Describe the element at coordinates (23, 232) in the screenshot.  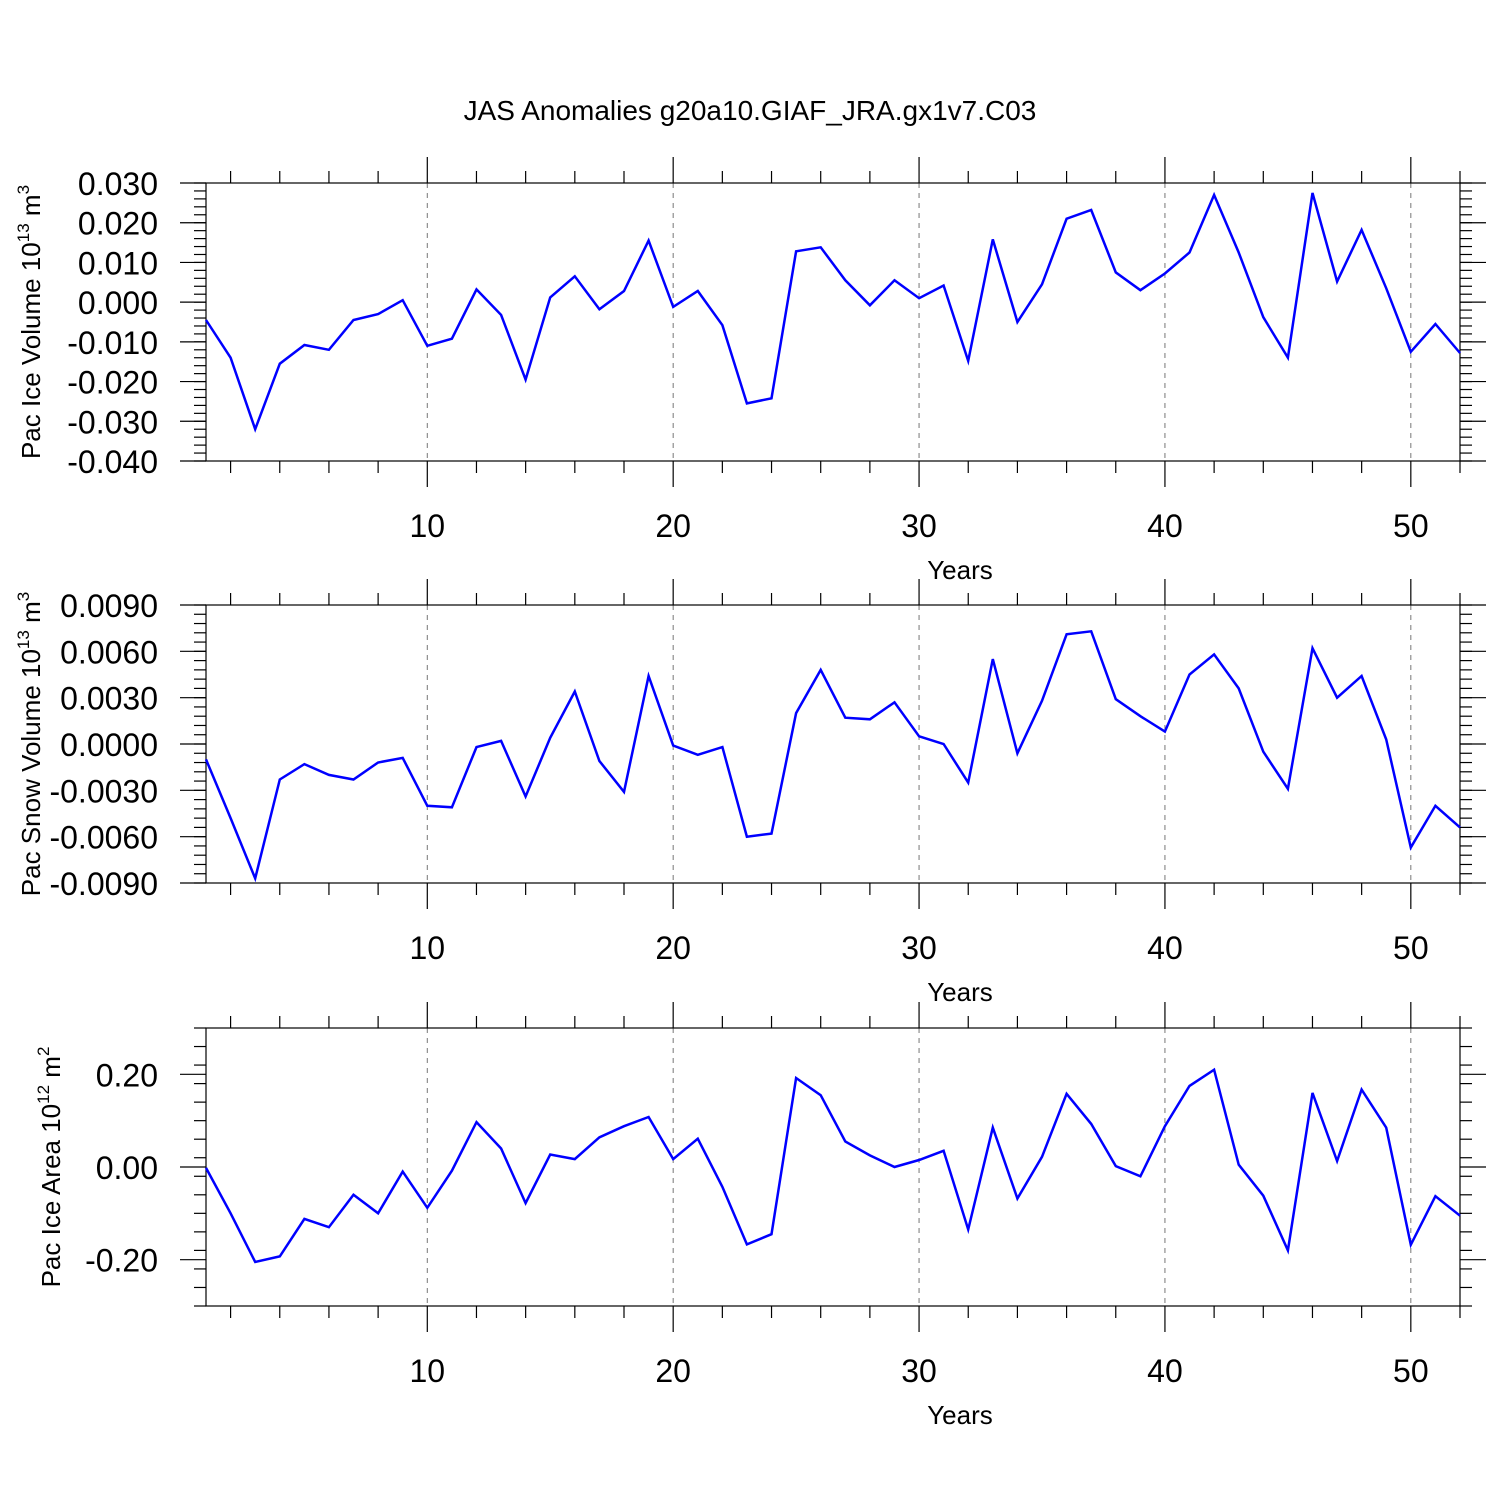
I see `y-axis-title-exponent: 13` at that location.